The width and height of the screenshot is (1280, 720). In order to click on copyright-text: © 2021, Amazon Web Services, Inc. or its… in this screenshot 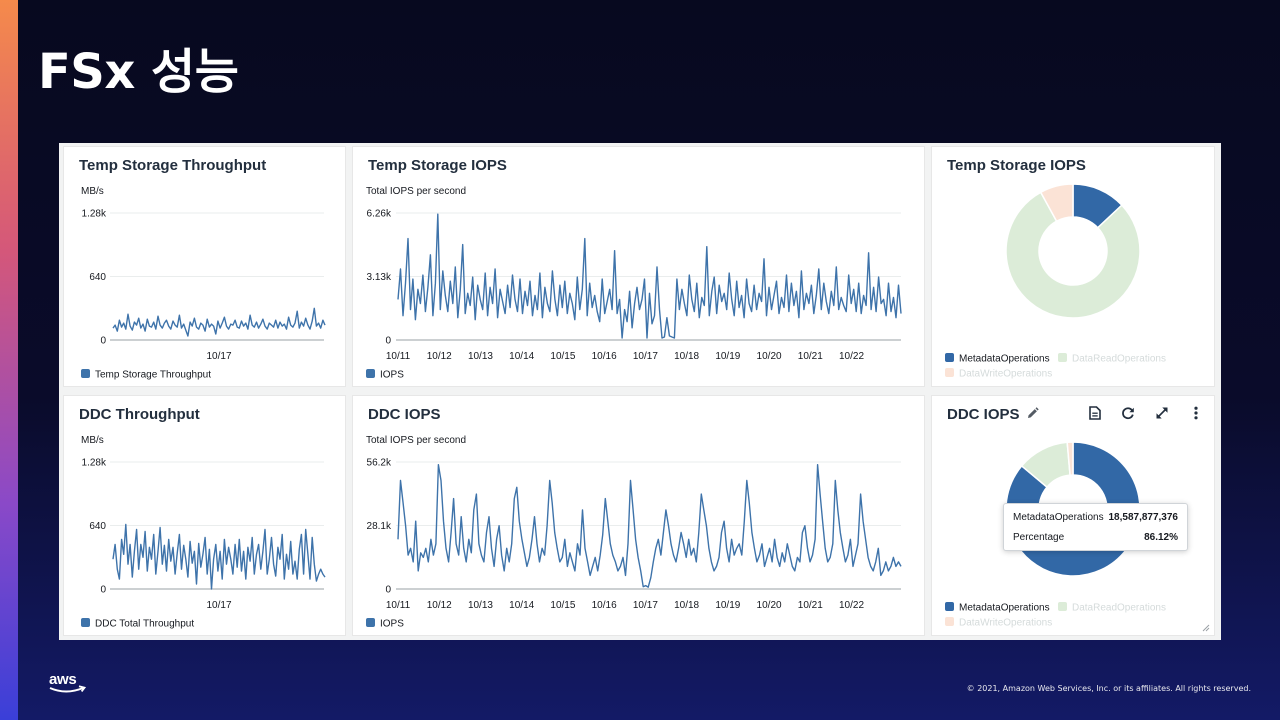, I will do `click(1108, 688)`.